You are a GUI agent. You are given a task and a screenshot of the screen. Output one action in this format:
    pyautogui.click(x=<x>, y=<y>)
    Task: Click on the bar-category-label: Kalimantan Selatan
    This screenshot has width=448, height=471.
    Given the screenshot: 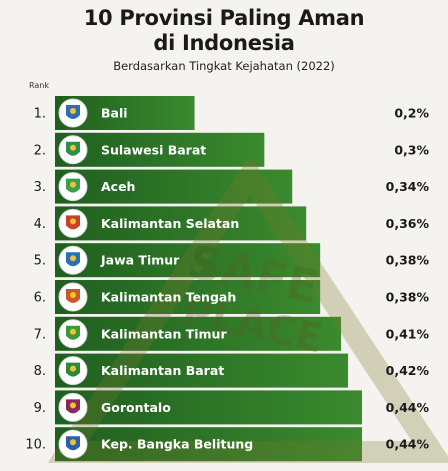 What is the action you would take?
    pyautogui.click(x=170, y=223)
    